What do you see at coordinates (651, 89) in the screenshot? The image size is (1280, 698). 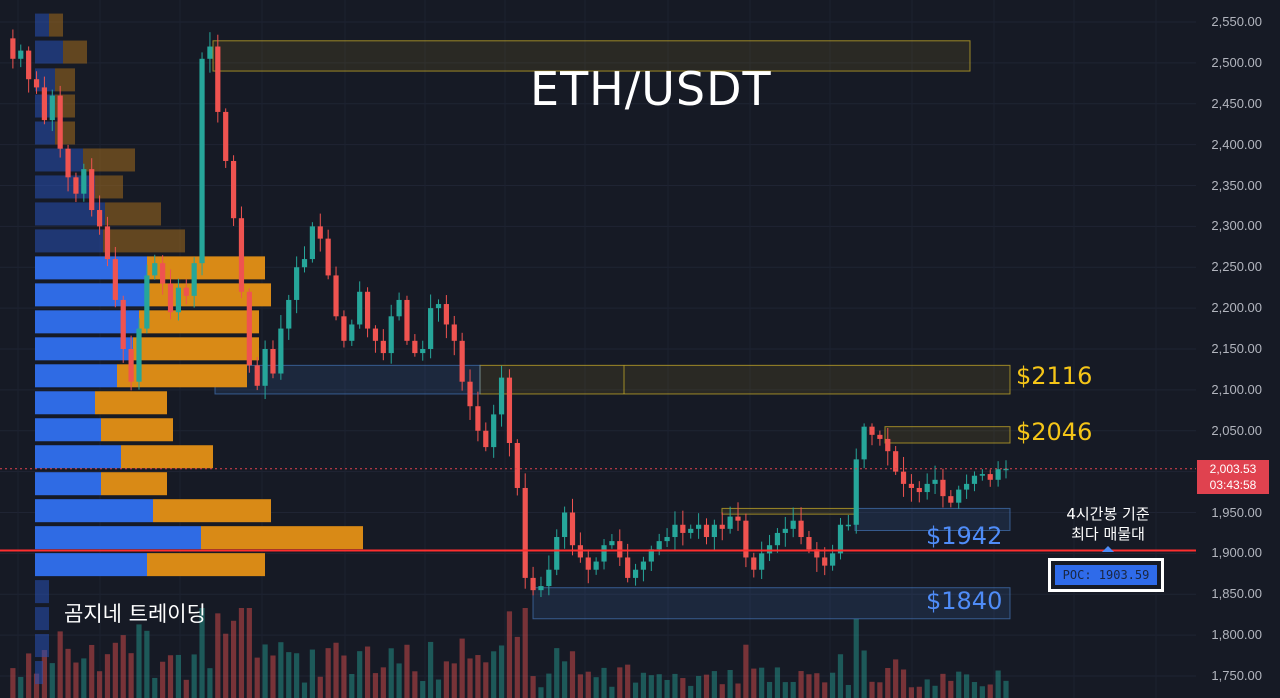 I see `chart-title: ETH/USDT` at bounding box center [651, 89].